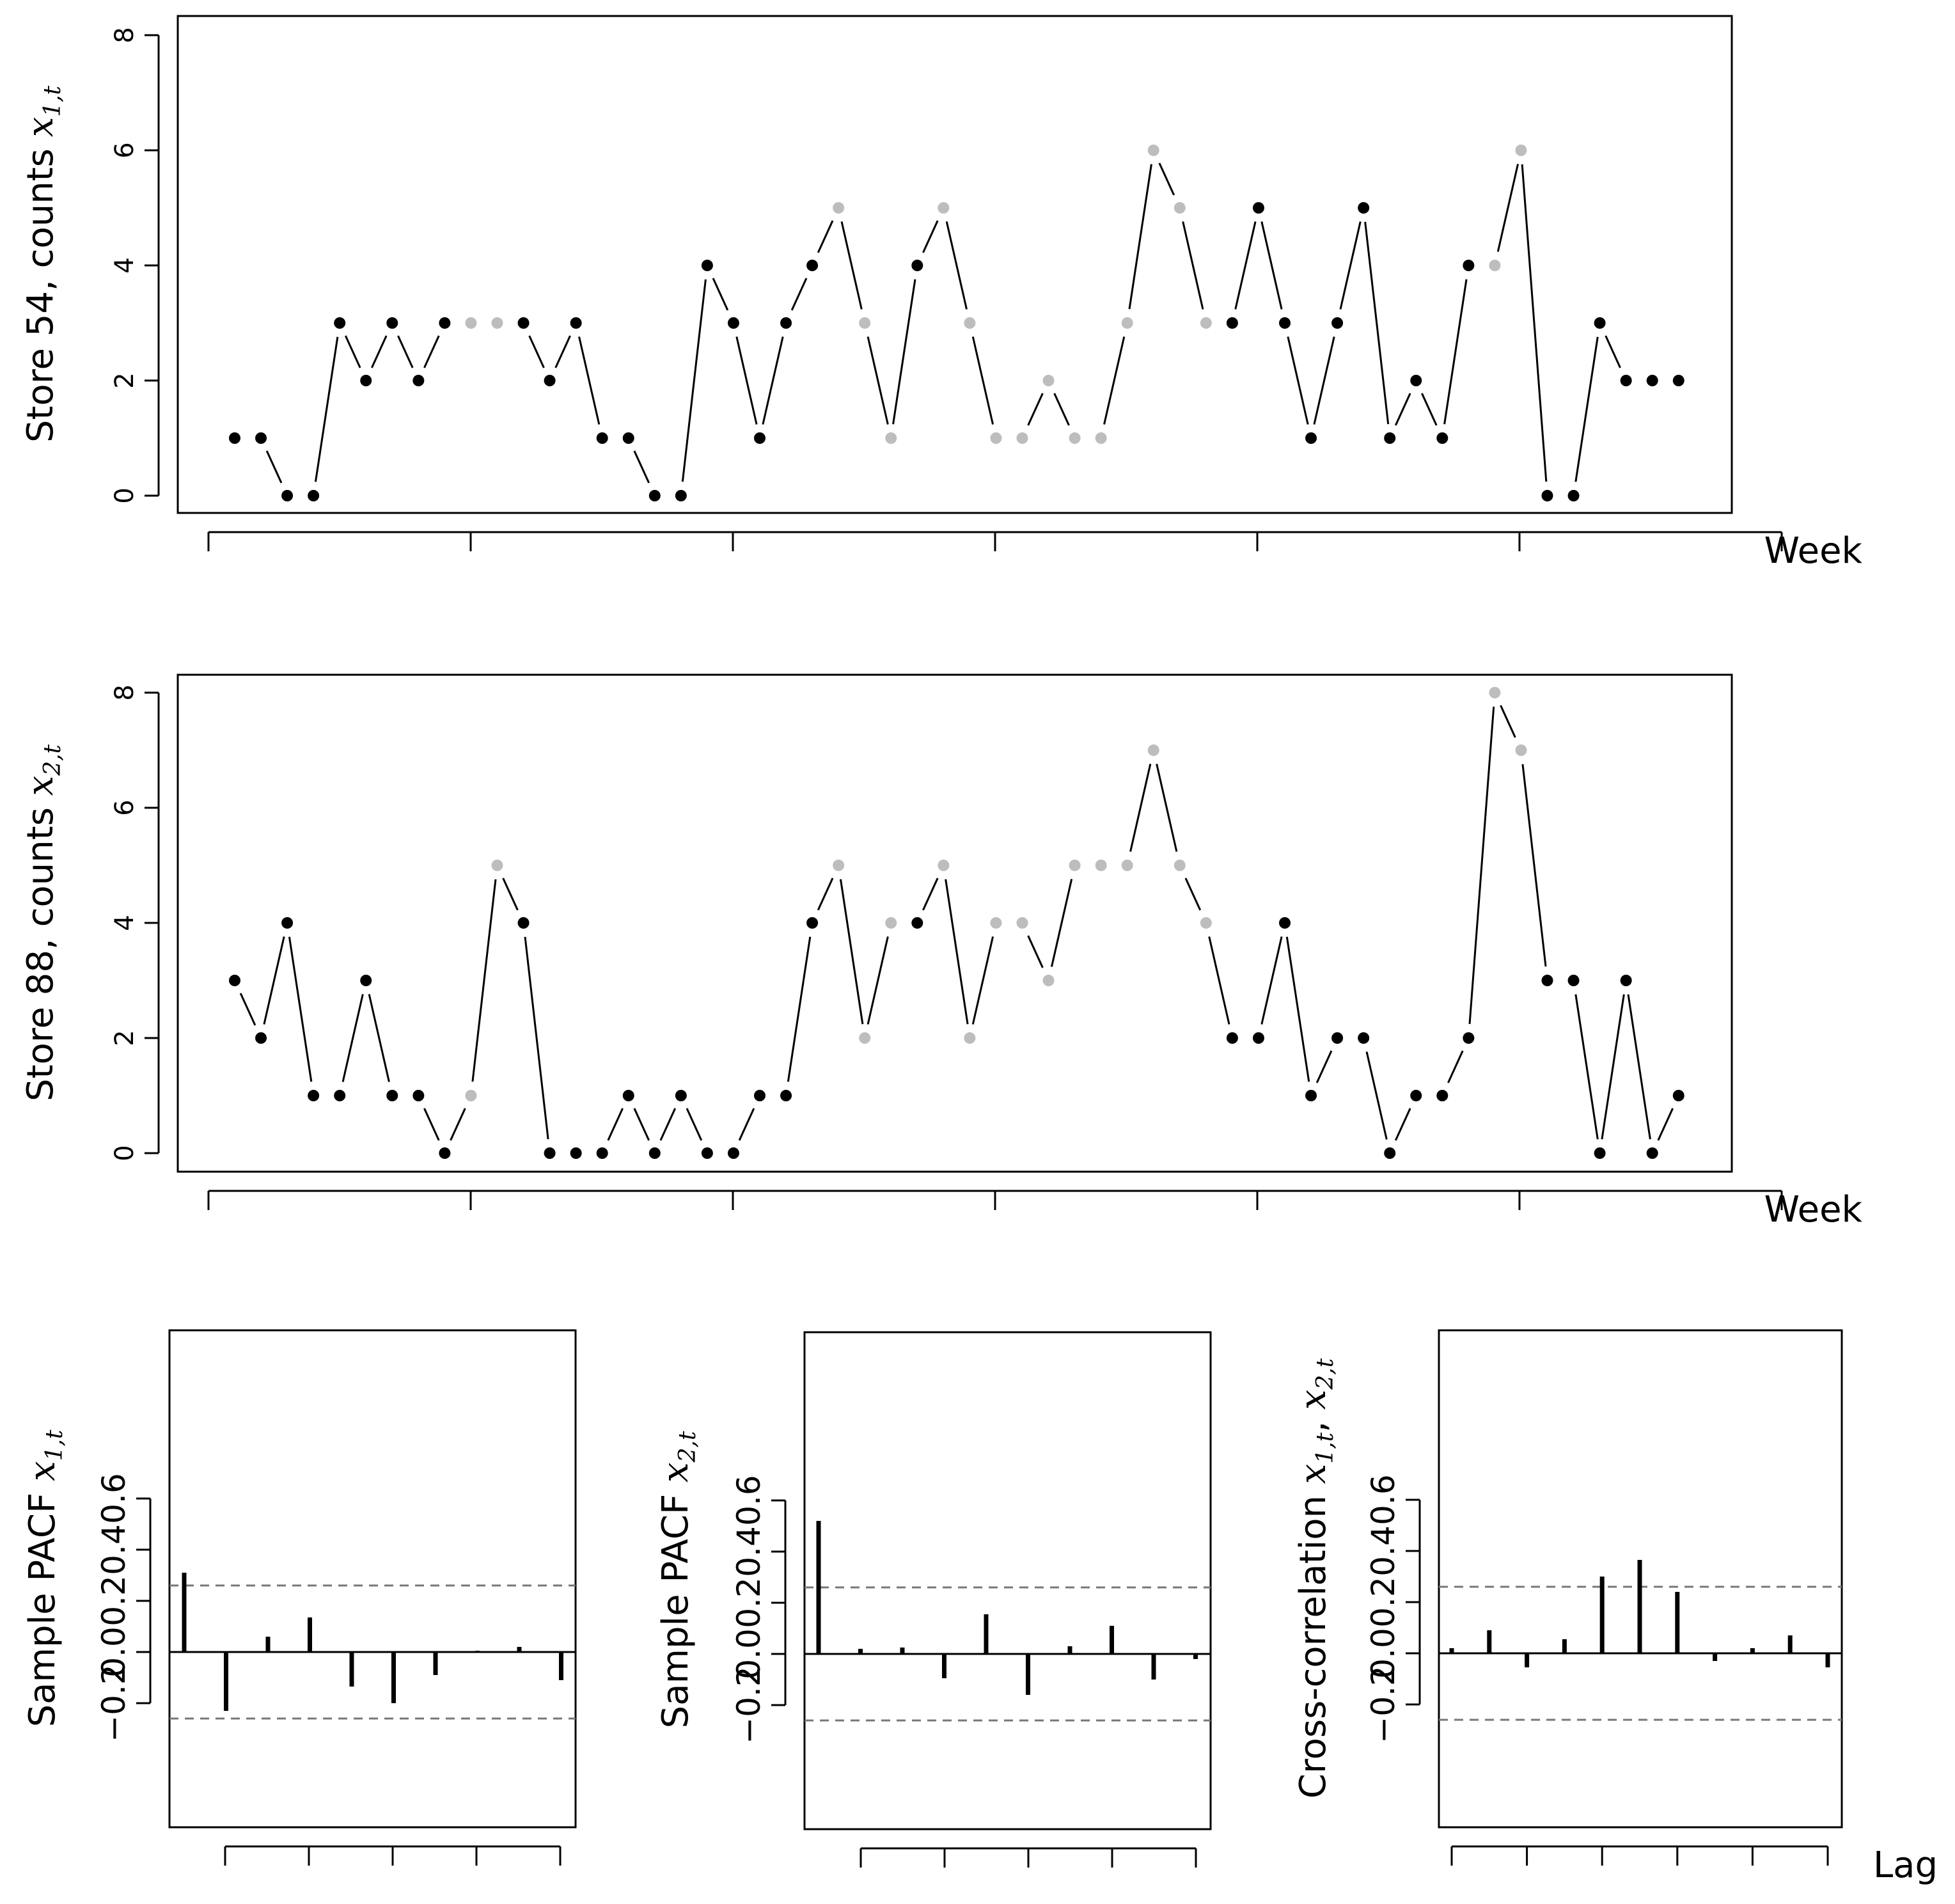 The width and height of the screenshot is (1955, 1904). Describe the element at coordinates (124, 35) in the screenshot. I see `y-tick-label: 8` at that location.